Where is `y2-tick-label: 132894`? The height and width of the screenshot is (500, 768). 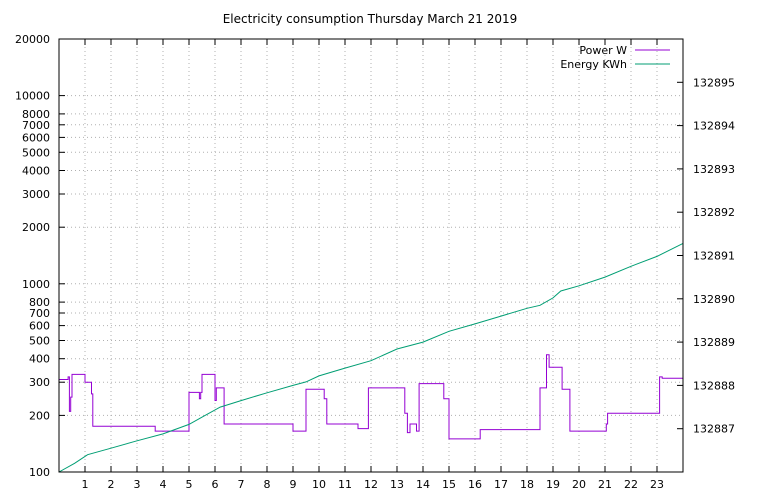 y2-tick-label: 132894 is located at coordinates (714, 126).